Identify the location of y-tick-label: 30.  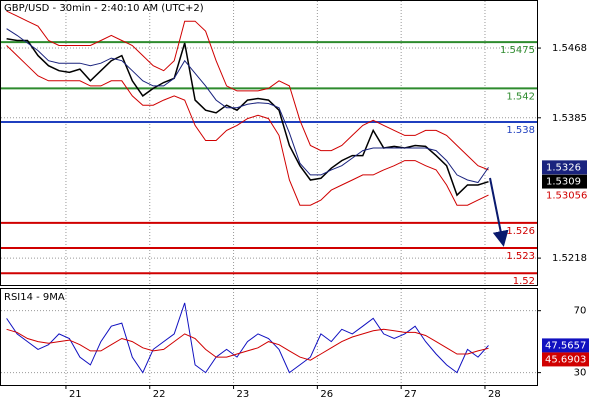
(580, 373).